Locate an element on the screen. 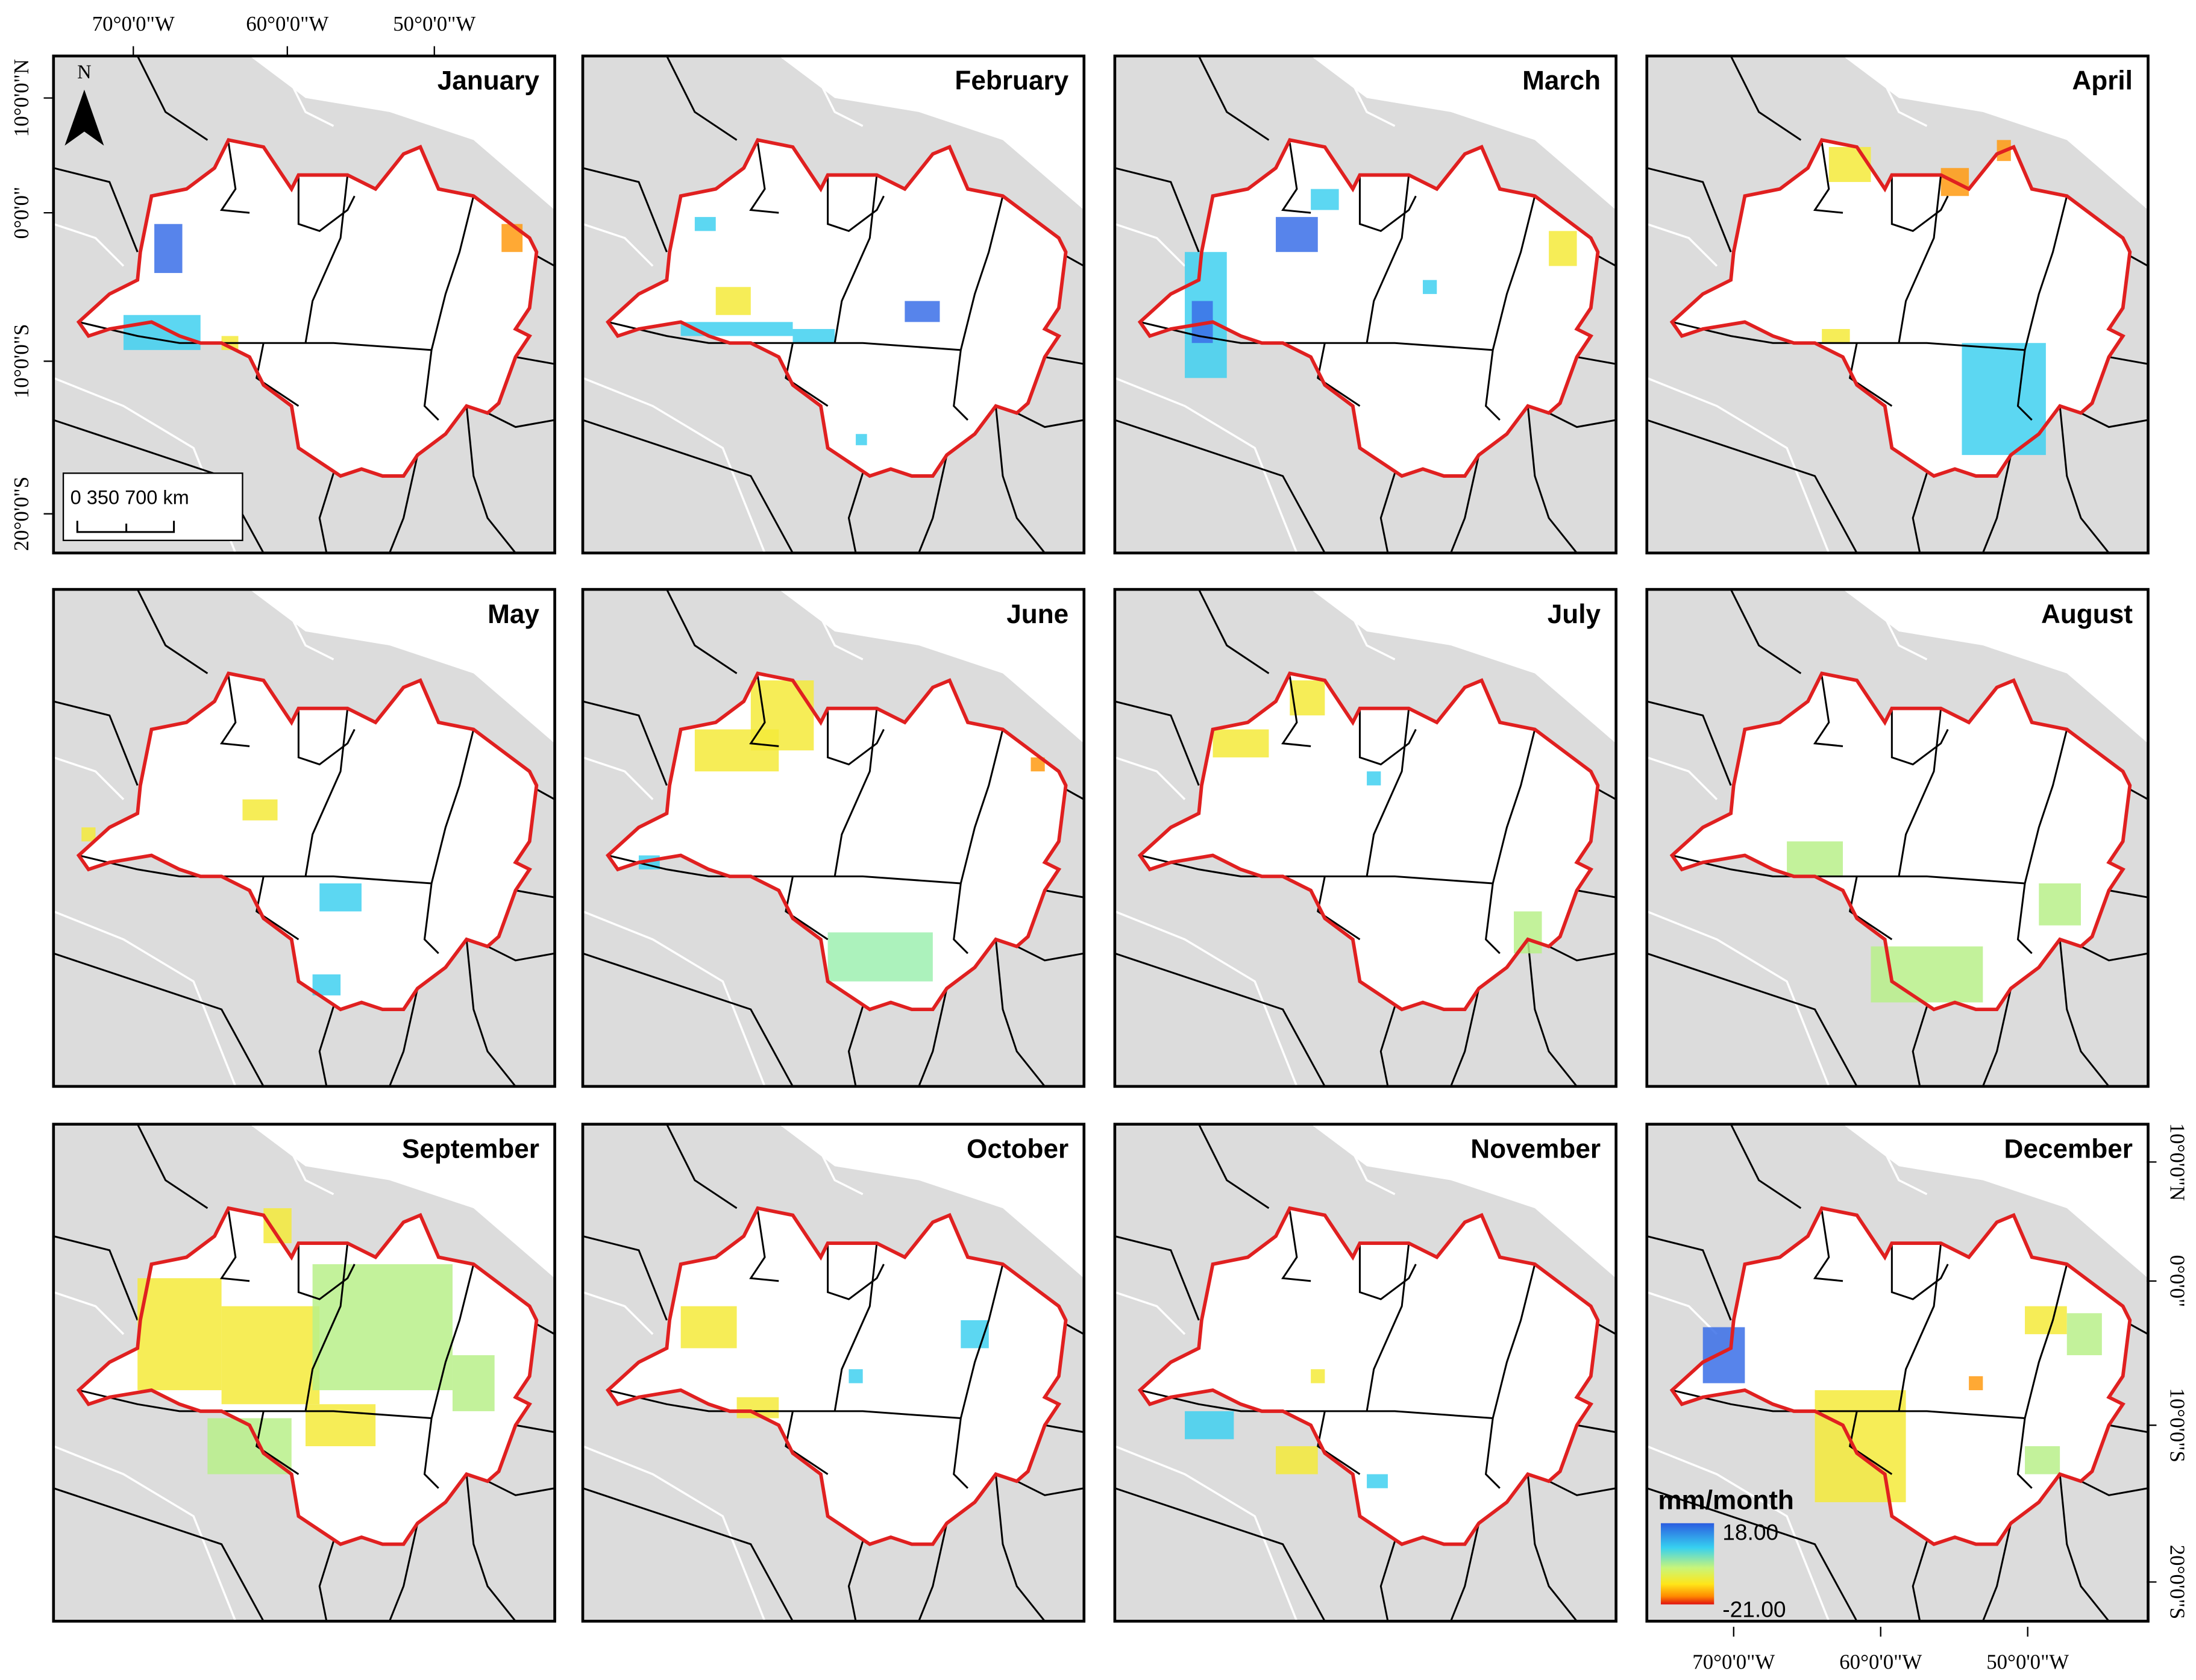 The image size is (2196, 1680). map-panel: November is located at coordinates (1365, 1373).